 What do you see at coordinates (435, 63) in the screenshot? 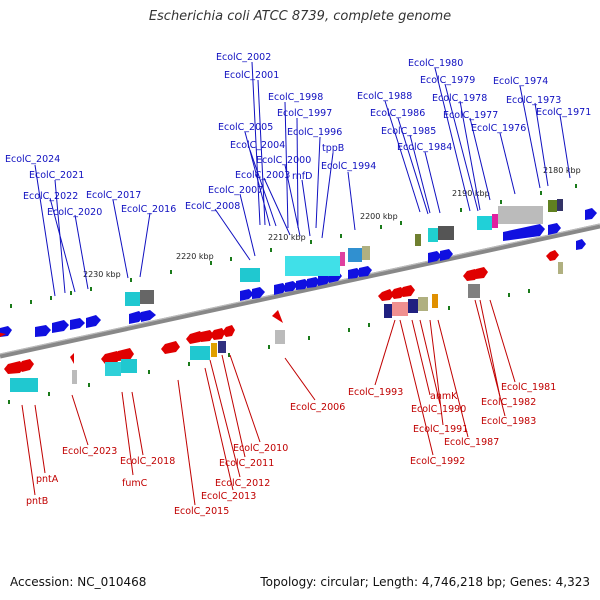
I see `gene-label: EcolC_1980` at bounding box center [435, 63].